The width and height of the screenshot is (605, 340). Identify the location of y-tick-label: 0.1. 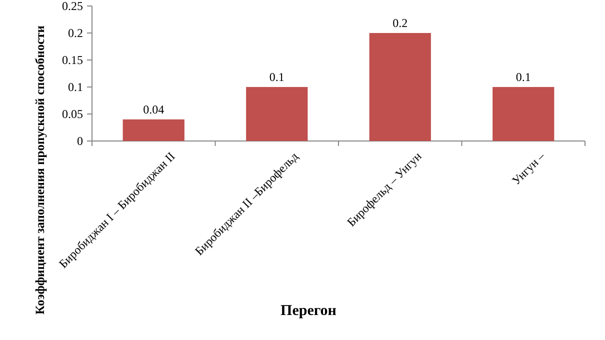
(75, 87).